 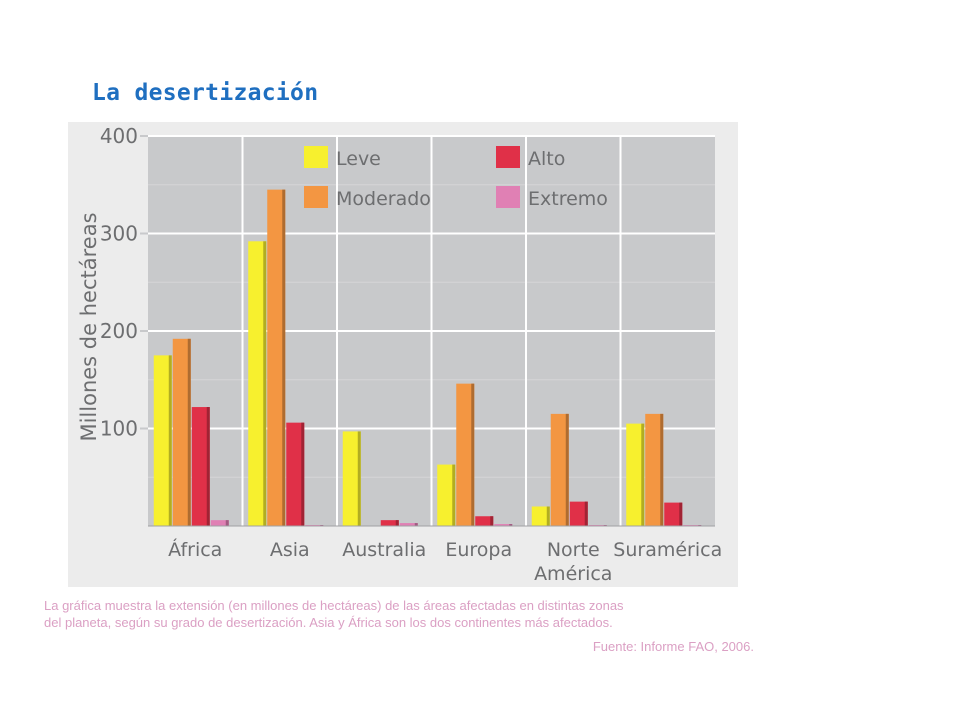 What do you see at coordinates (478, 550) in the screenshot?
I see `x-tick-label: Europa` at bounding box center [478, 550].